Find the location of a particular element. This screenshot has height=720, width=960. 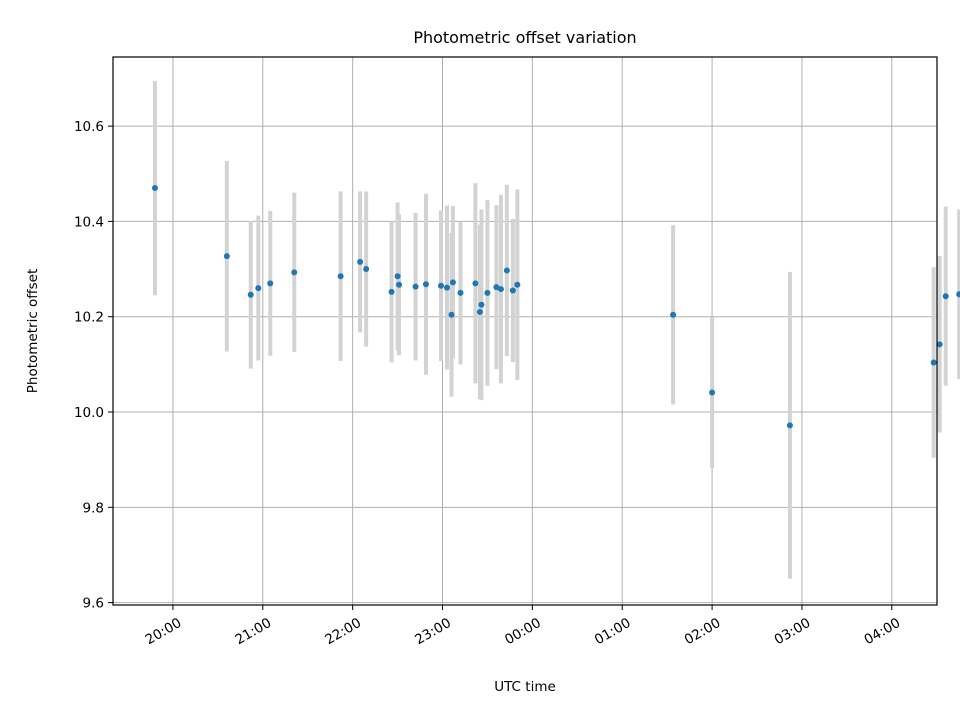

y-tick-label: 10.0 is located at coordinates (89, 413).